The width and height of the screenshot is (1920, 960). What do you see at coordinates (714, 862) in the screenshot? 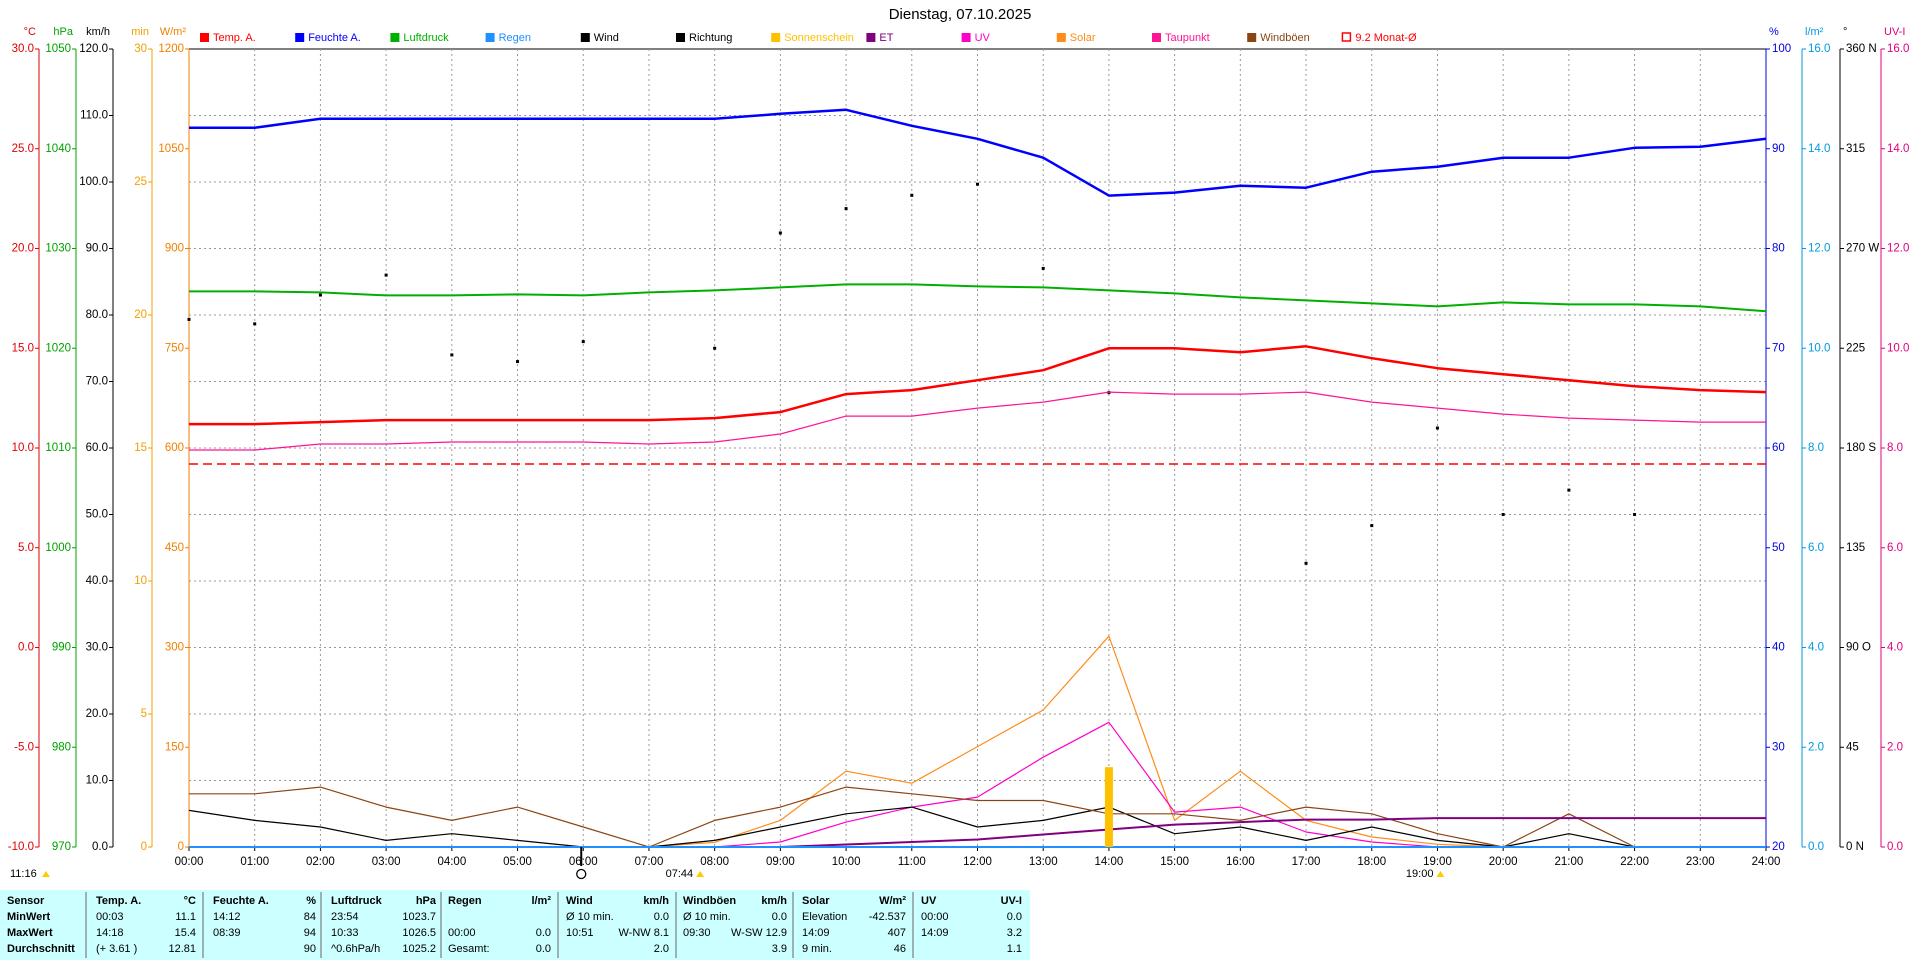
I see `x-tick-label: 08:00` at bounding box center [714, 862].